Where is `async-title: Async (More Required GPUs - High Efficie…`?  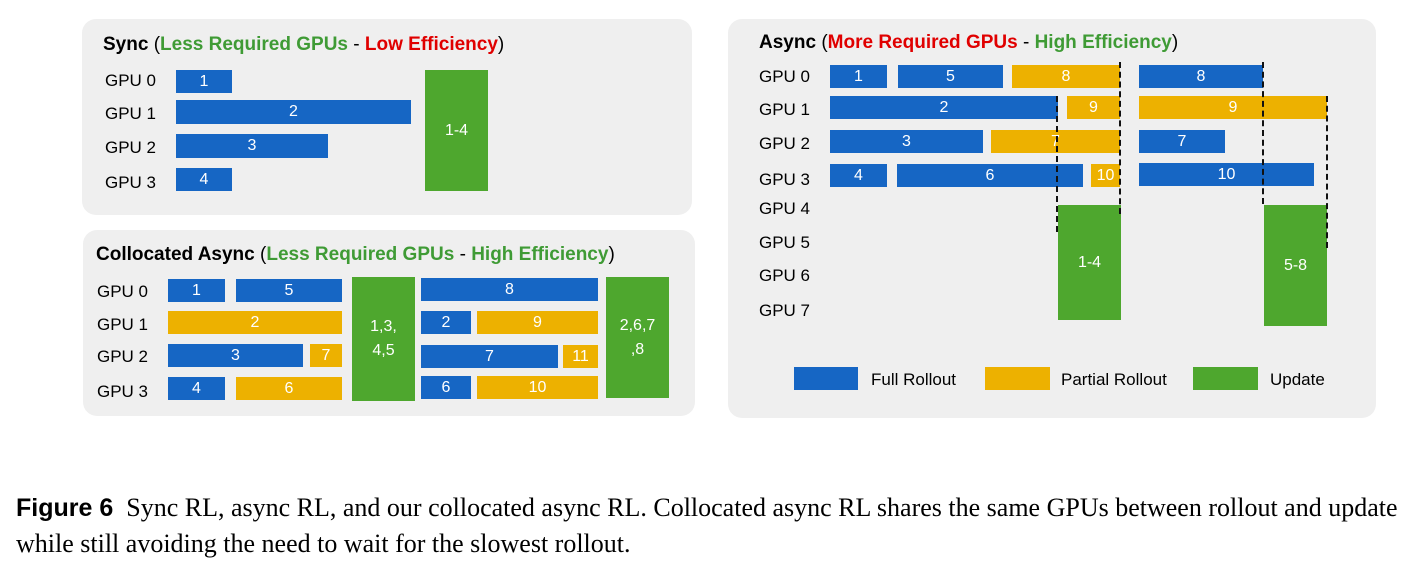 async-title: Async (More Required GPUs - High Efficie… is located at coordinates (968, 43).